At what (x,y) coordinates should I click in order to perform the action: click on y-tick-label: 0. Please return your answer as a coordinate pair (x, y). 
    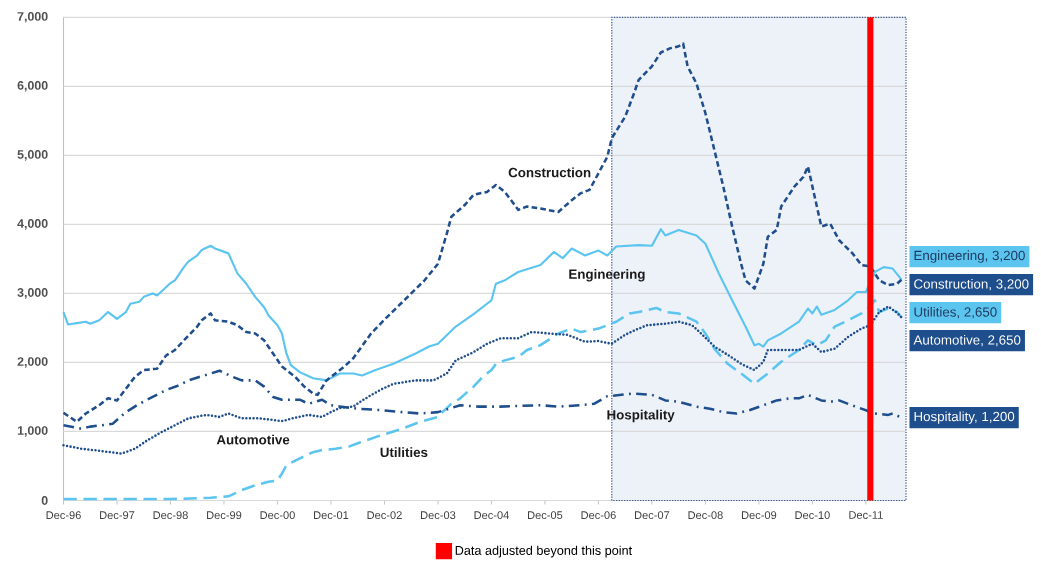
    Looking at the image, I should click on (44, 500).